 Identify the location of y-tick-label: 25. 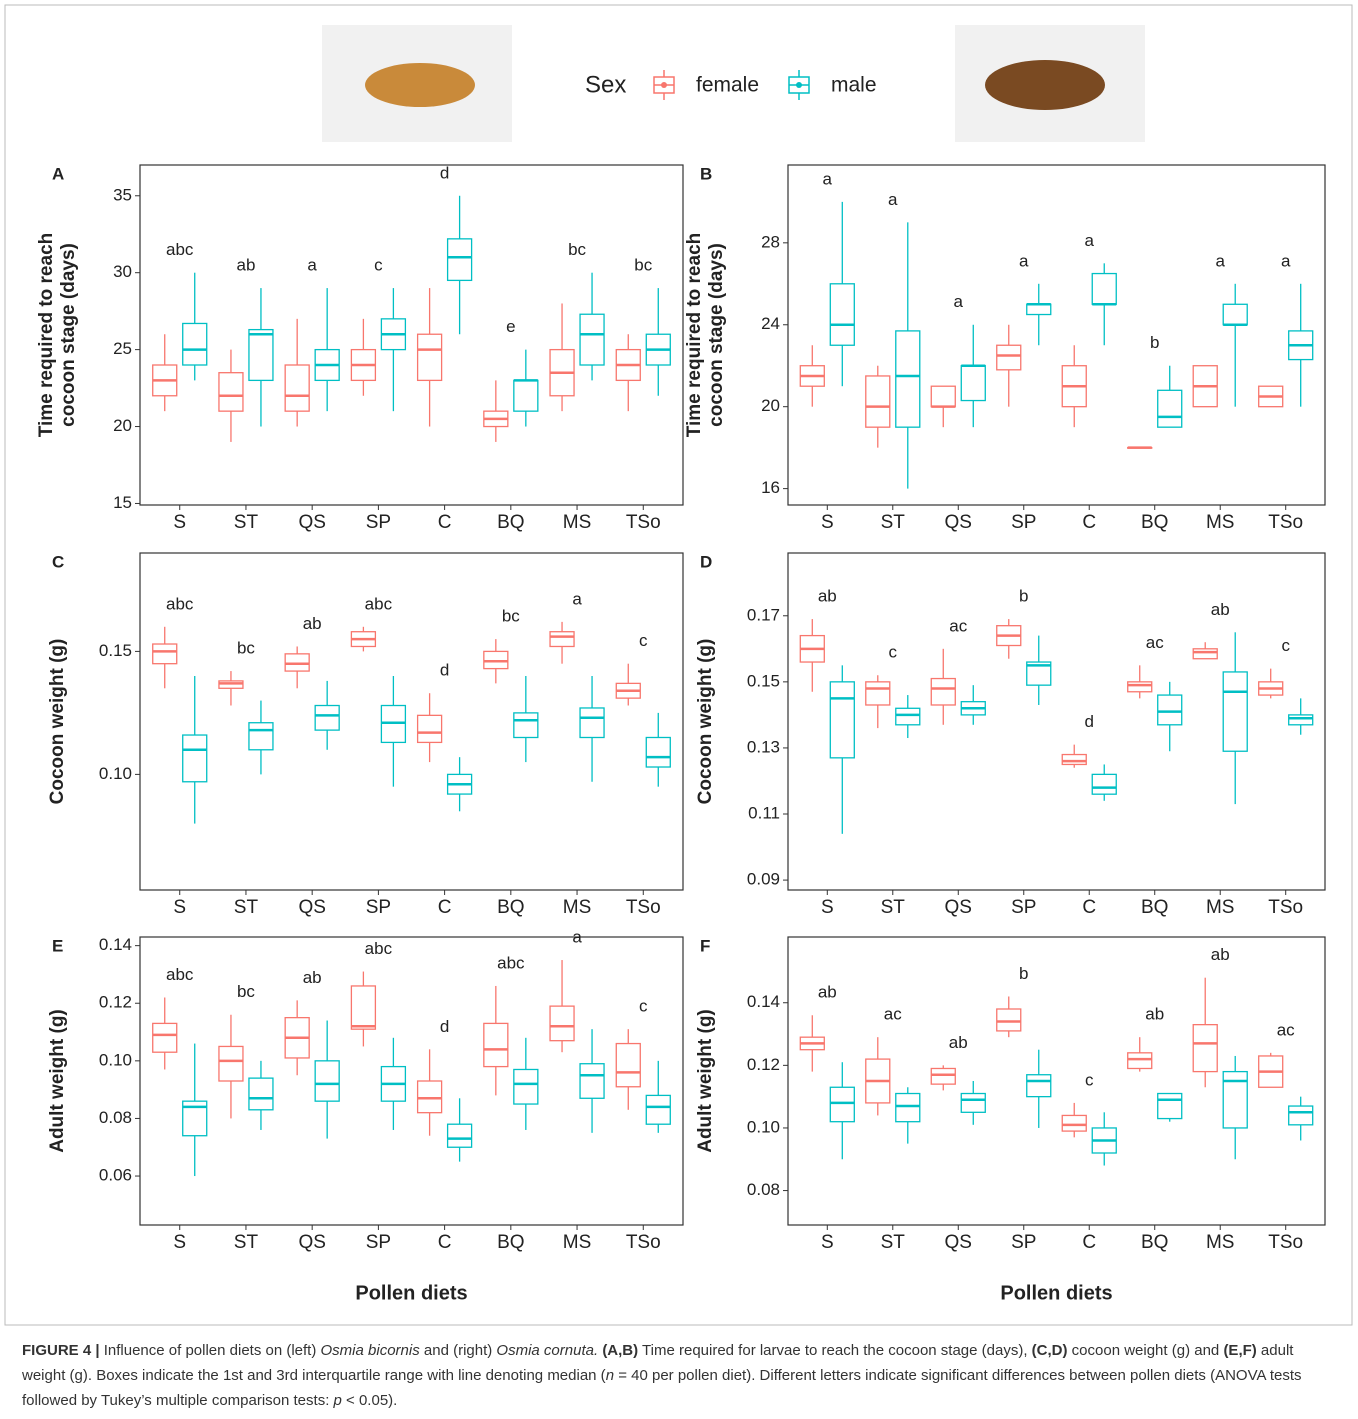
(122, 348).